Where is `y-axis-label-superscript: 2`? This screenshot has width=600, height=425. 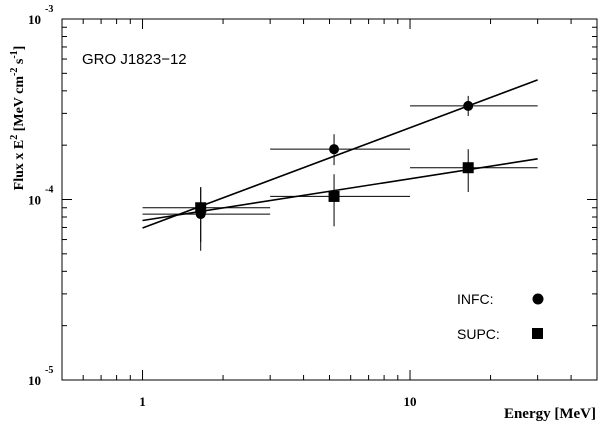
y-axis-label-superscript: 2 is located at coordinates (14, 137).